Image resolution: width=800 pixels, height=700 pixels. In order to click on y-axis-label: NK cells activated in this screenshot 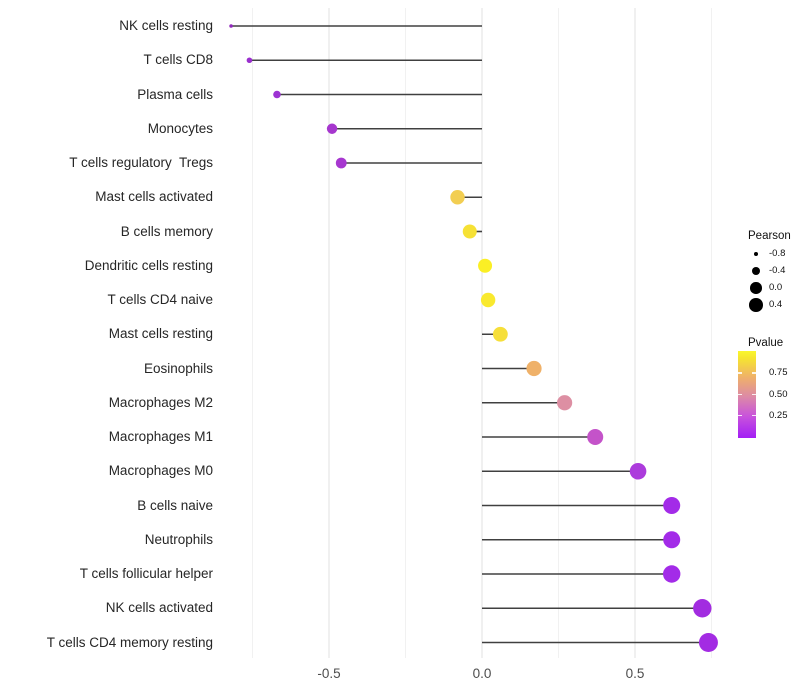, I will do `click(159, 608)`.